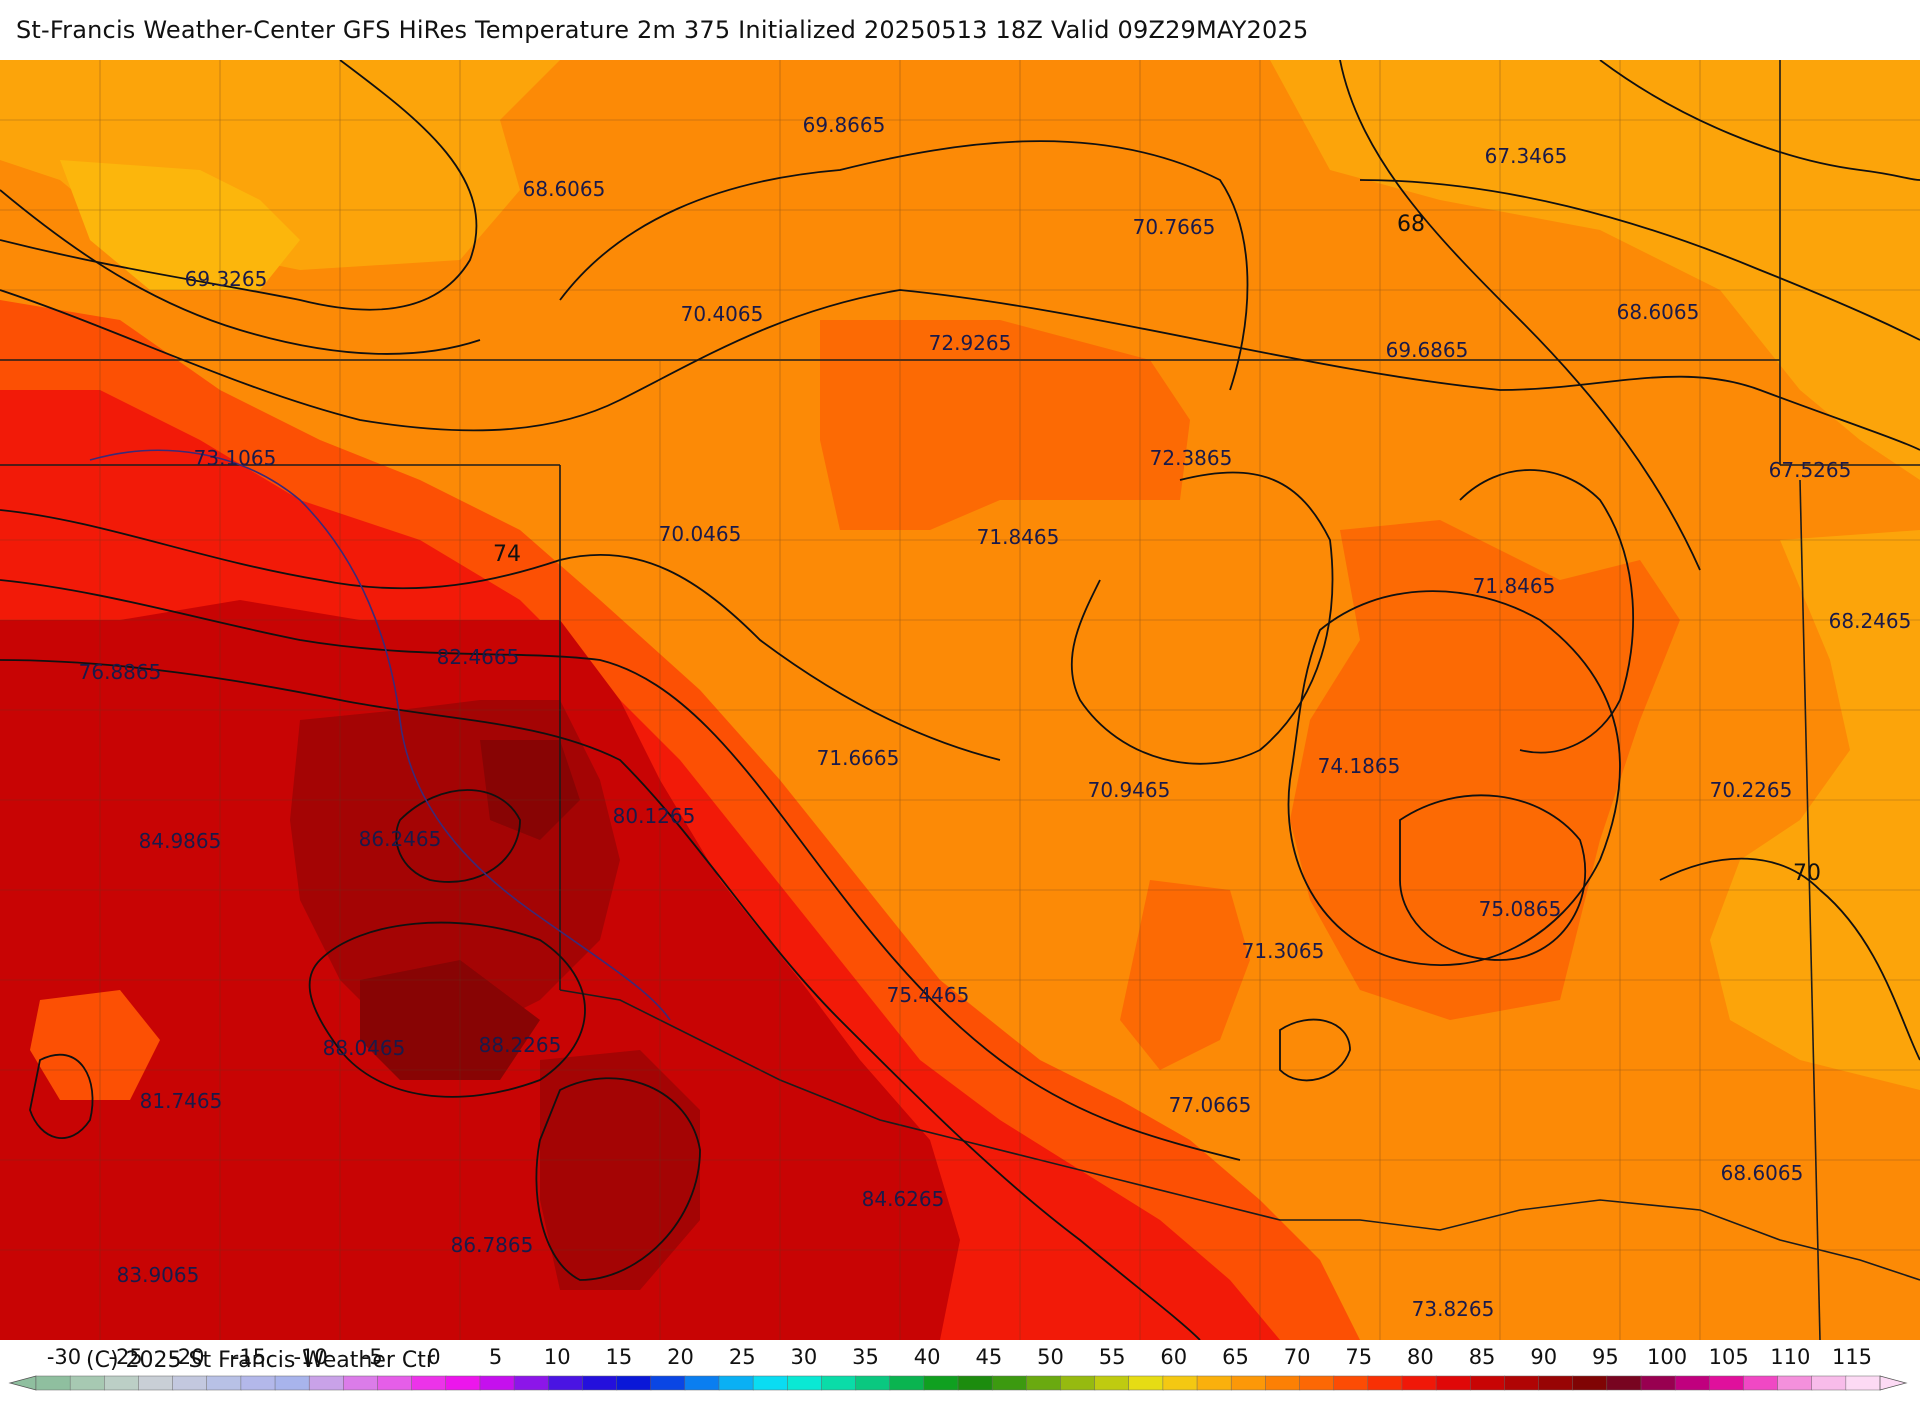  I want to click on station-value-label: 88.2265, so click(520, 1045).